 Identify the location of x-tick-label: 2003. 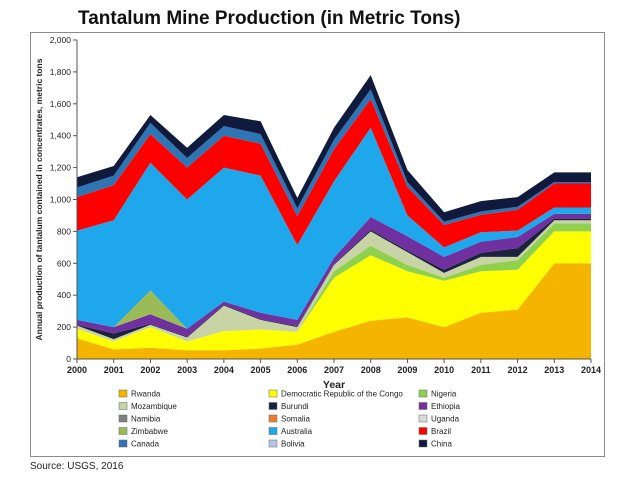
(187, 370).